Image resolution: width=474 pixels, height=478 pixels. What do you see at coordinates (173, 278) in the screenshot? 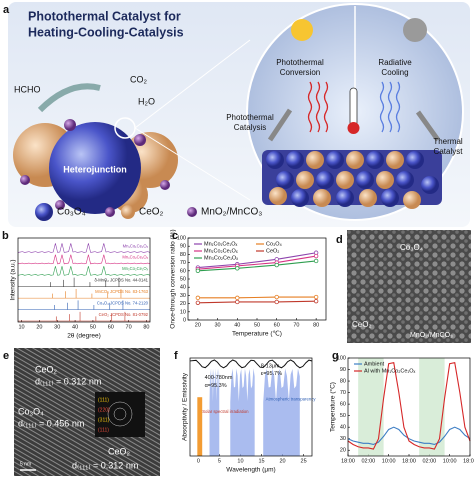
I see `y-axis-label: Once-through conversion ratio (%)` at bounding box center [173, 278].